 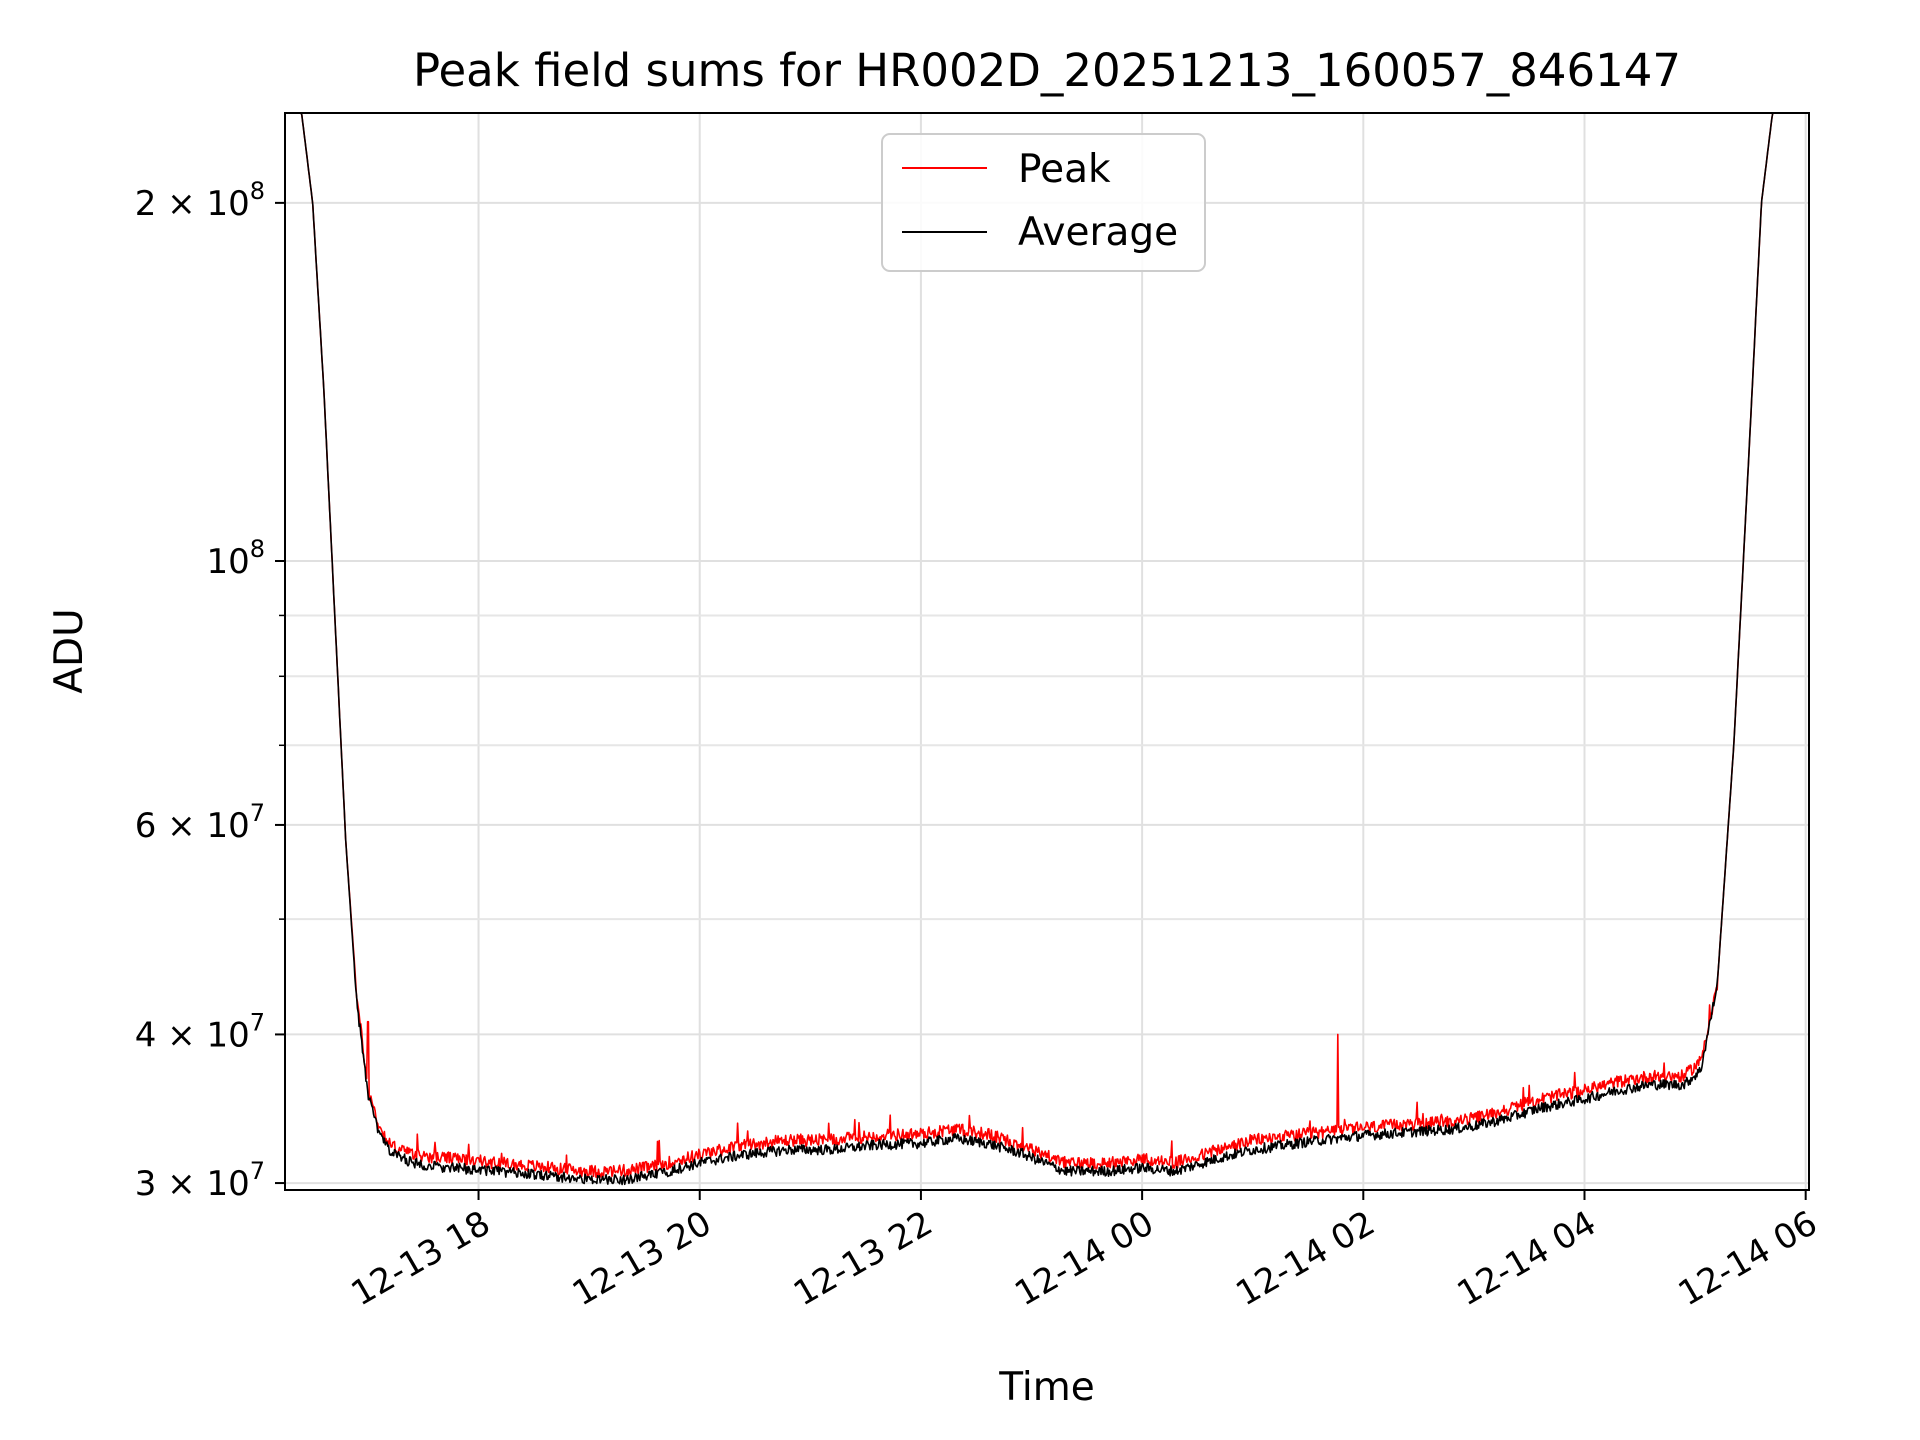 What do you see at coordinates (1098, 232) in the screenshot?
I see `legend-average-label: Average` at bounding box center [1098, 232].